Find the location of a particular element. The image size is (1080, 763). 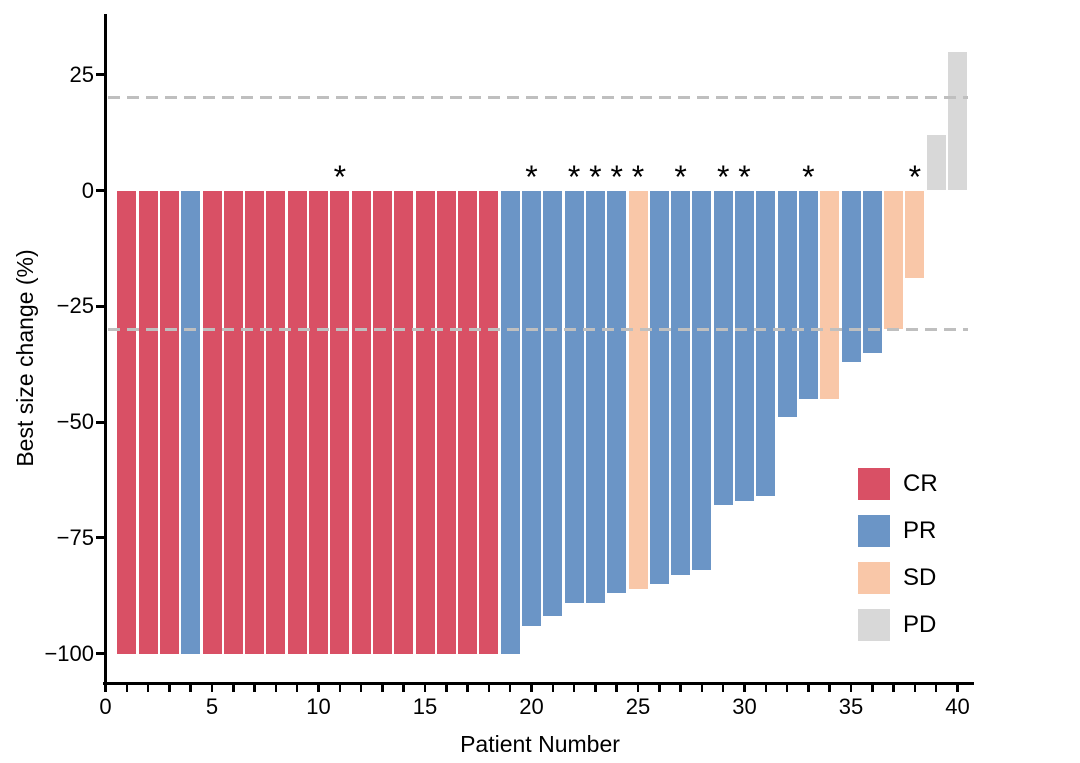

legend-label-sd: SD is located at coordinates (920, 577).